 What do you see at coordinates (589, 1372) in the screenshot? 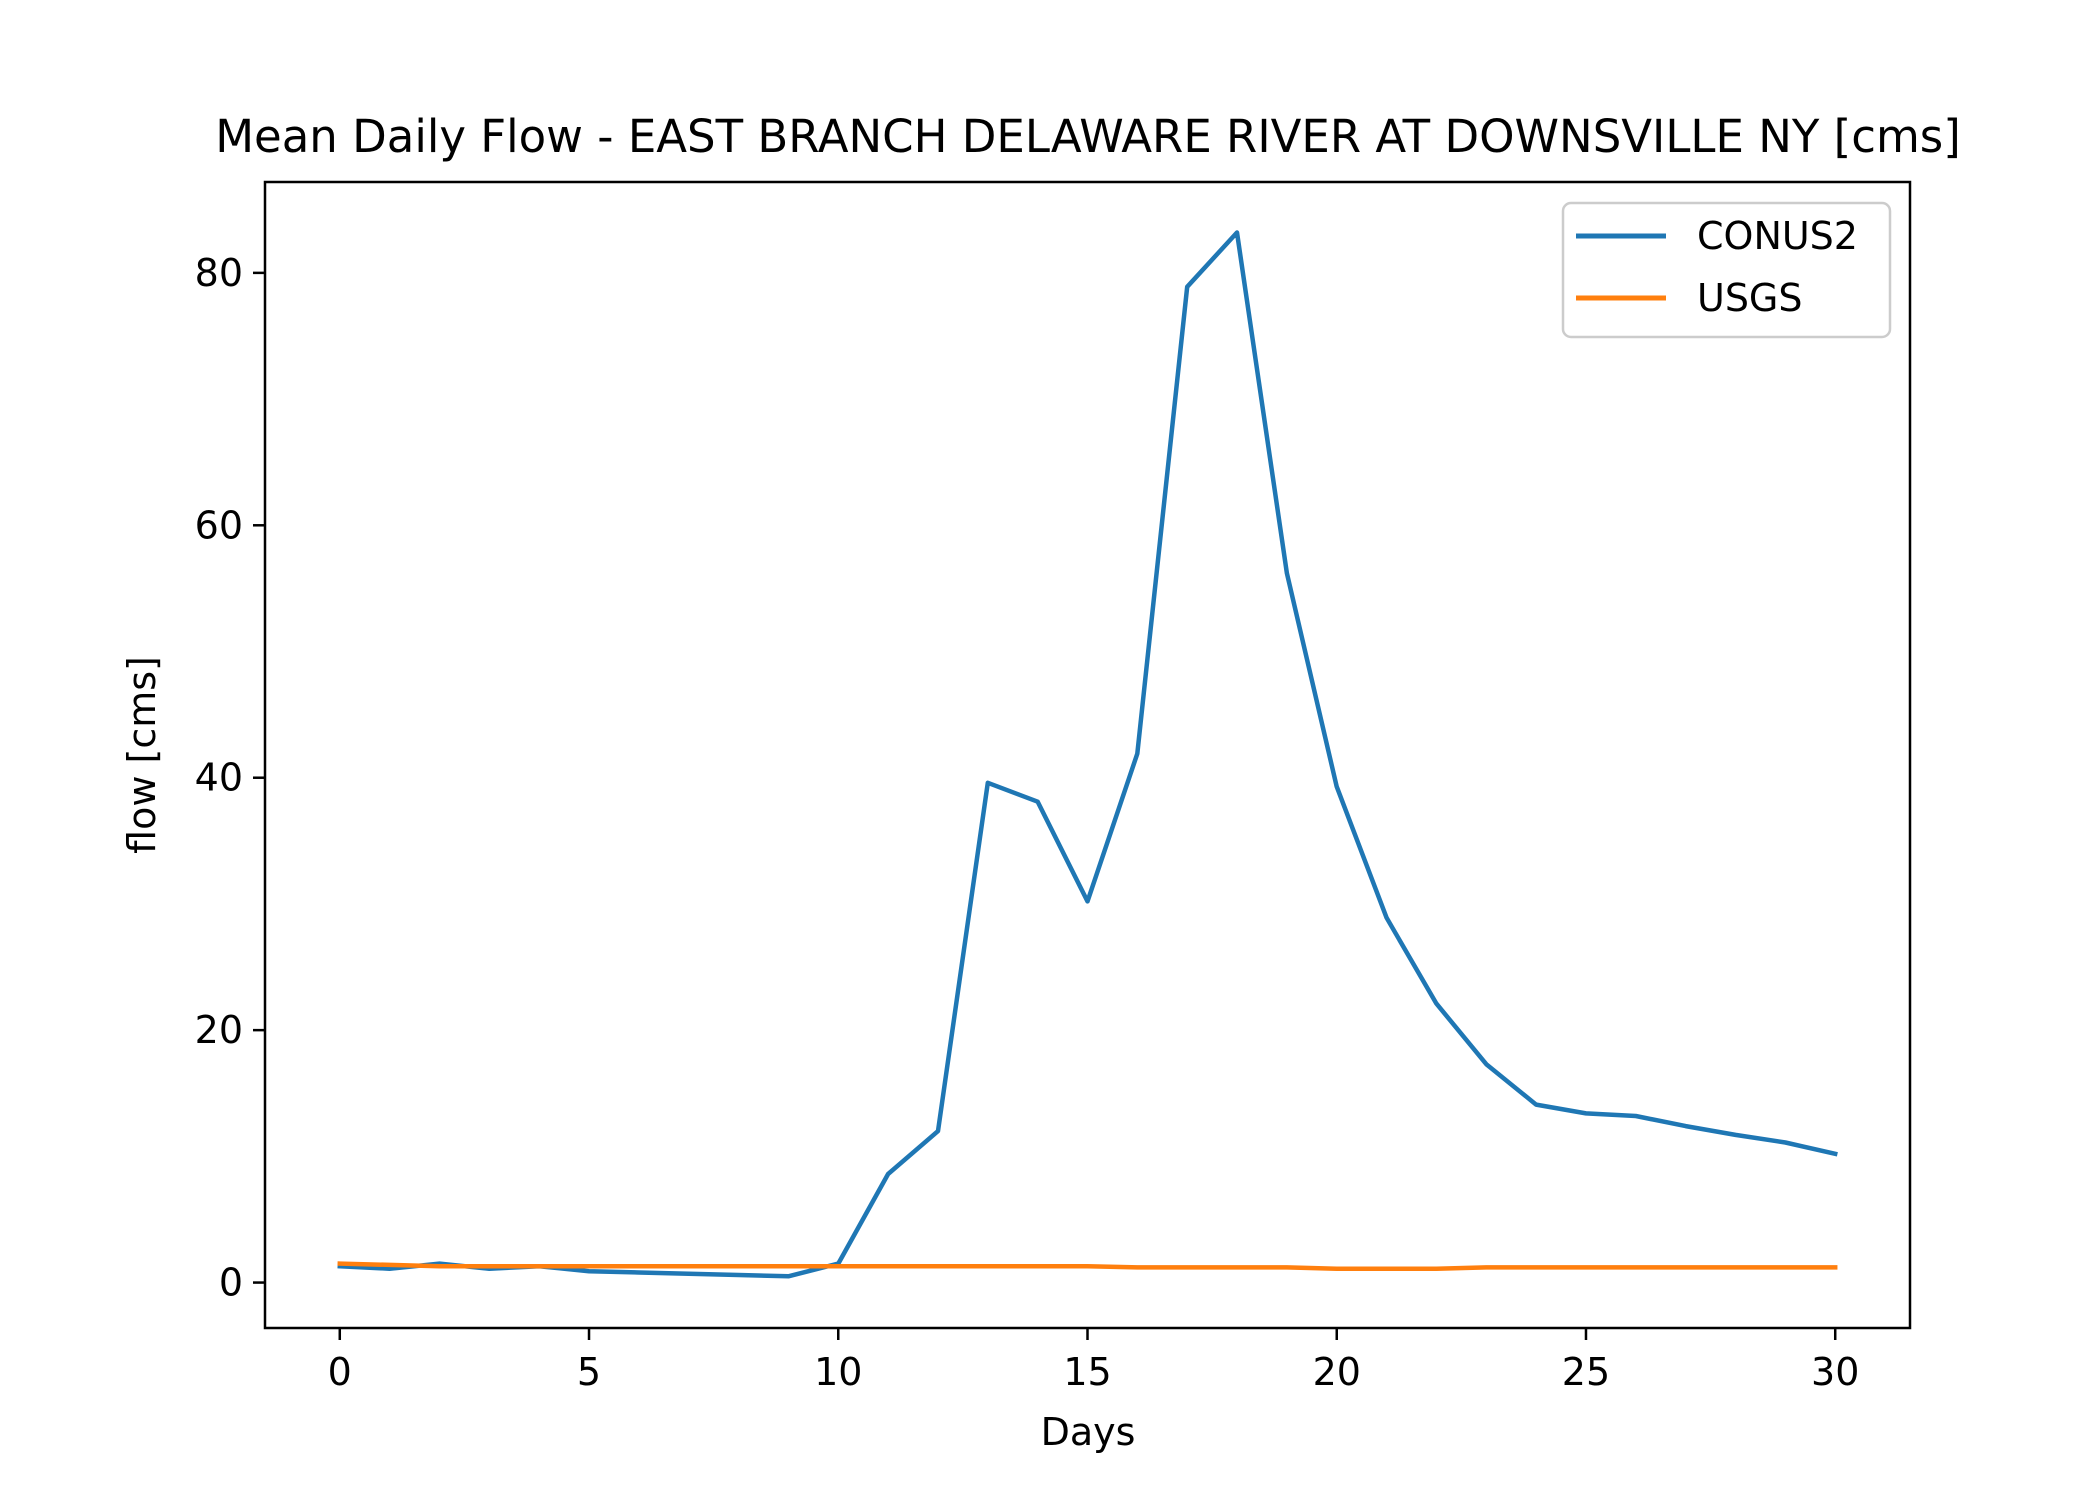
I see `x-tick-label: 5` at bounding box center [589, 1372].